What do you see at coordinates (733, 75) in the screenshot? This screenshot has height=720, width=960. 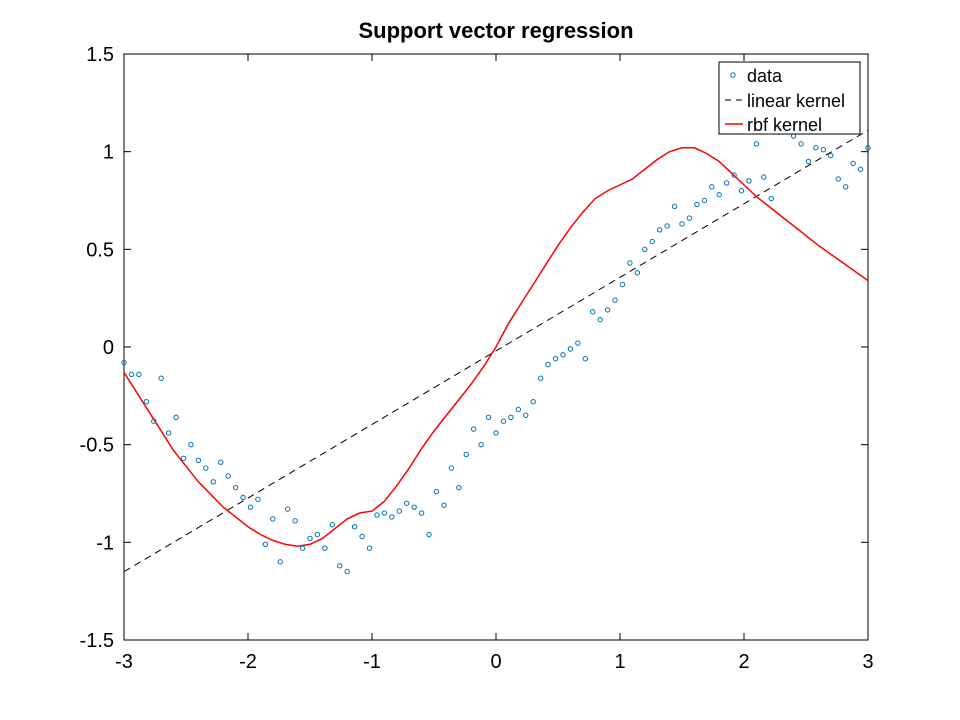 I see `legend-marker-data` at bounding box center [733, 75].